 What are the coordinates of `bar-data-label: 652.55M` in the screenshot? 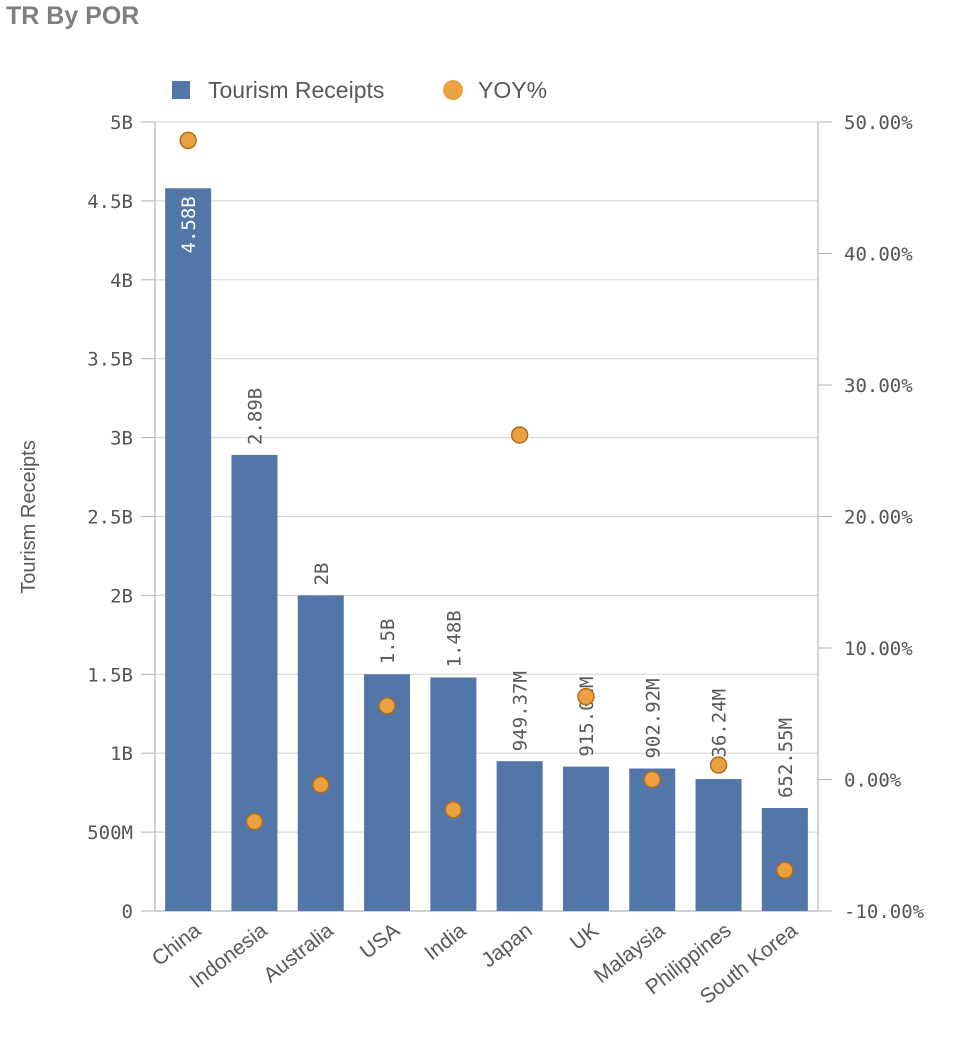 It's located at (786, 758).